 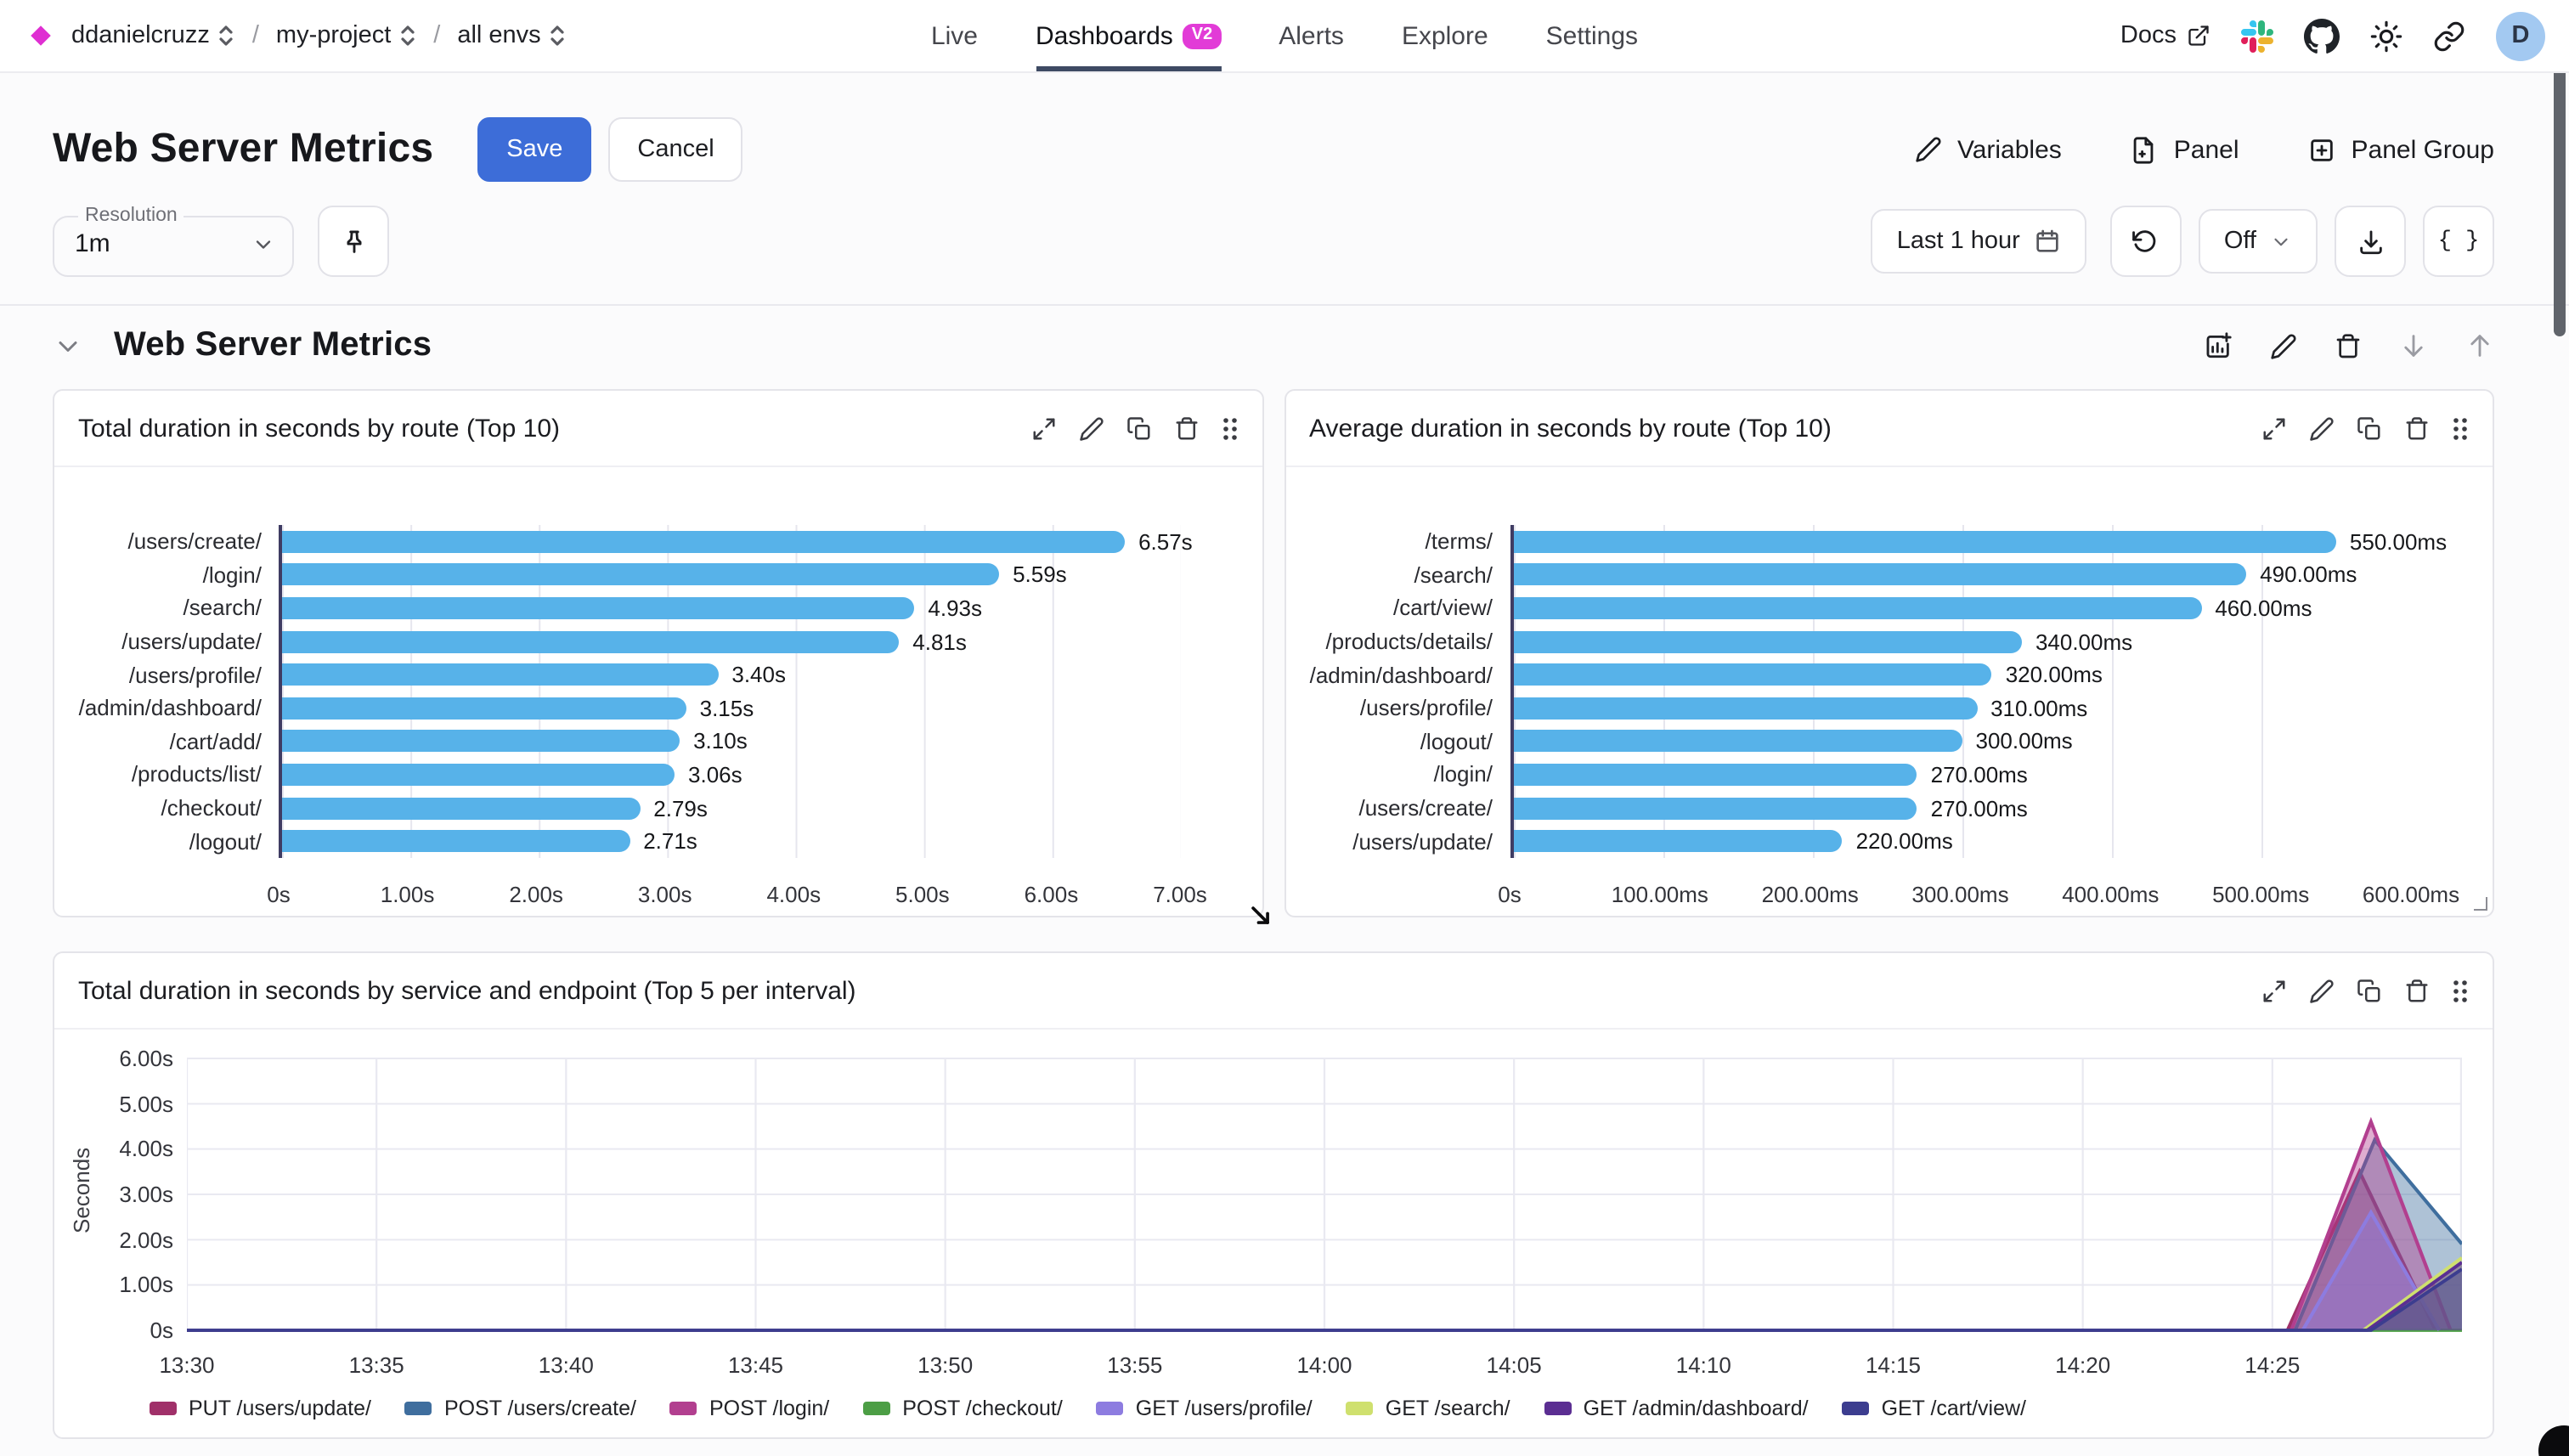 I want to click on collapse-section-button, so click(x=68, y=346).